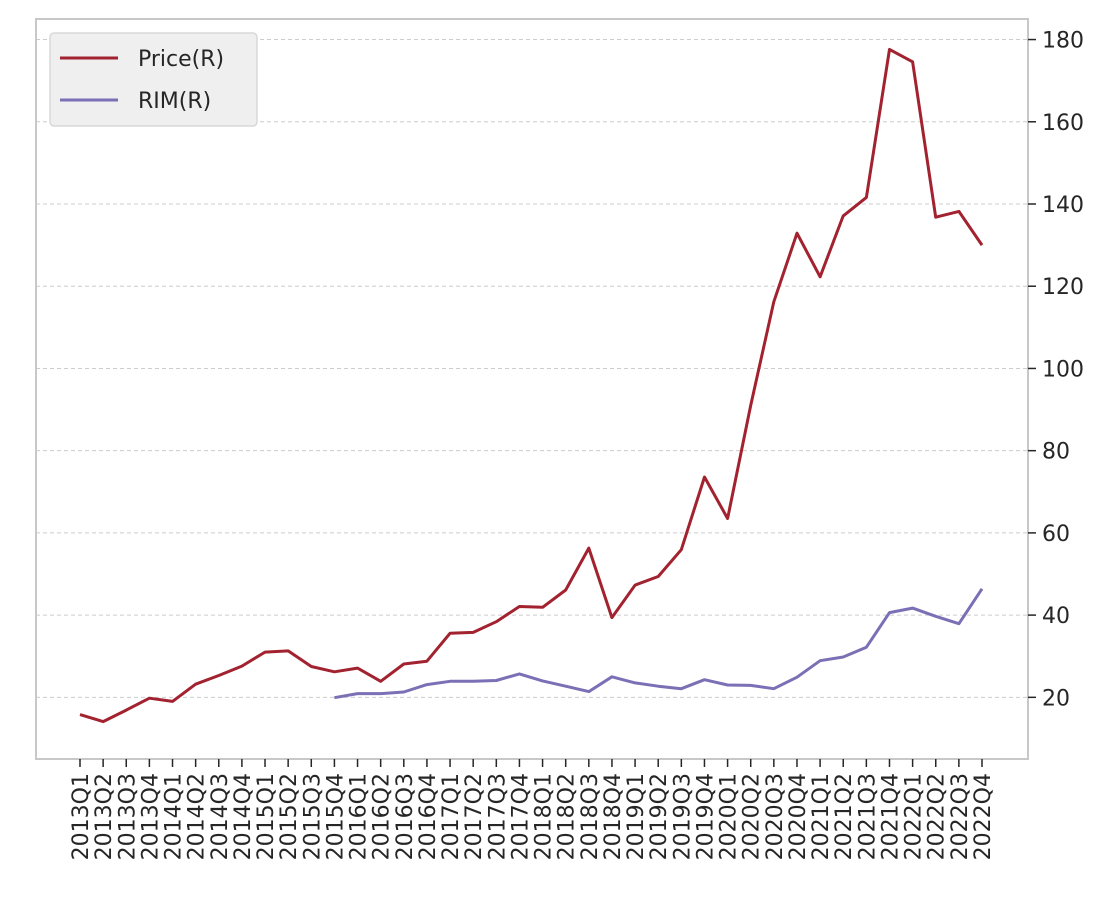 This screenshot has width=1106, height=912. What do you see at coordinates (914, 816) in the screenshot?
I see `x-tick-label-2022Q1: 2022Q1` at bounding box center [914, 816].